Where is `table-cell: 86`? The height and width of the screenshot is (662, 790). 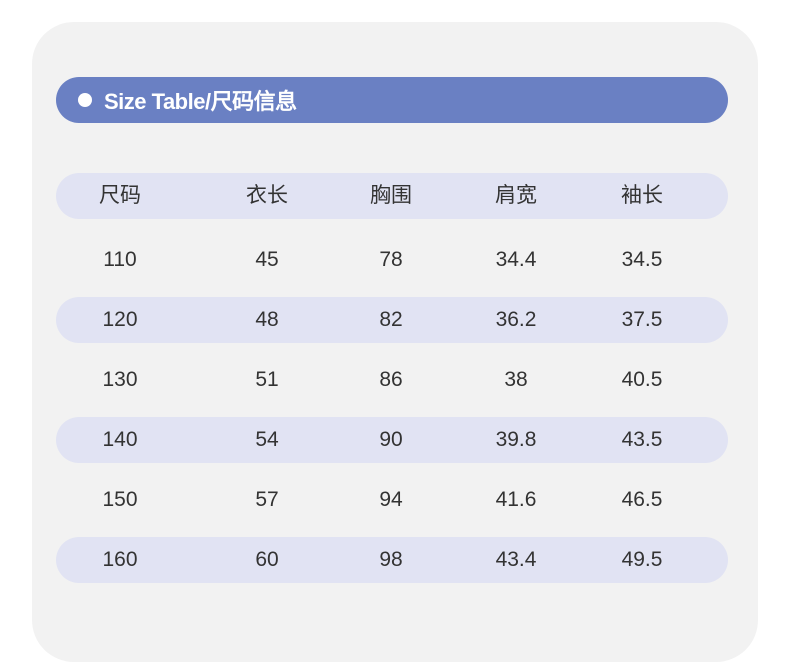
table-cell: 86 is located at coordinates (391, 379).